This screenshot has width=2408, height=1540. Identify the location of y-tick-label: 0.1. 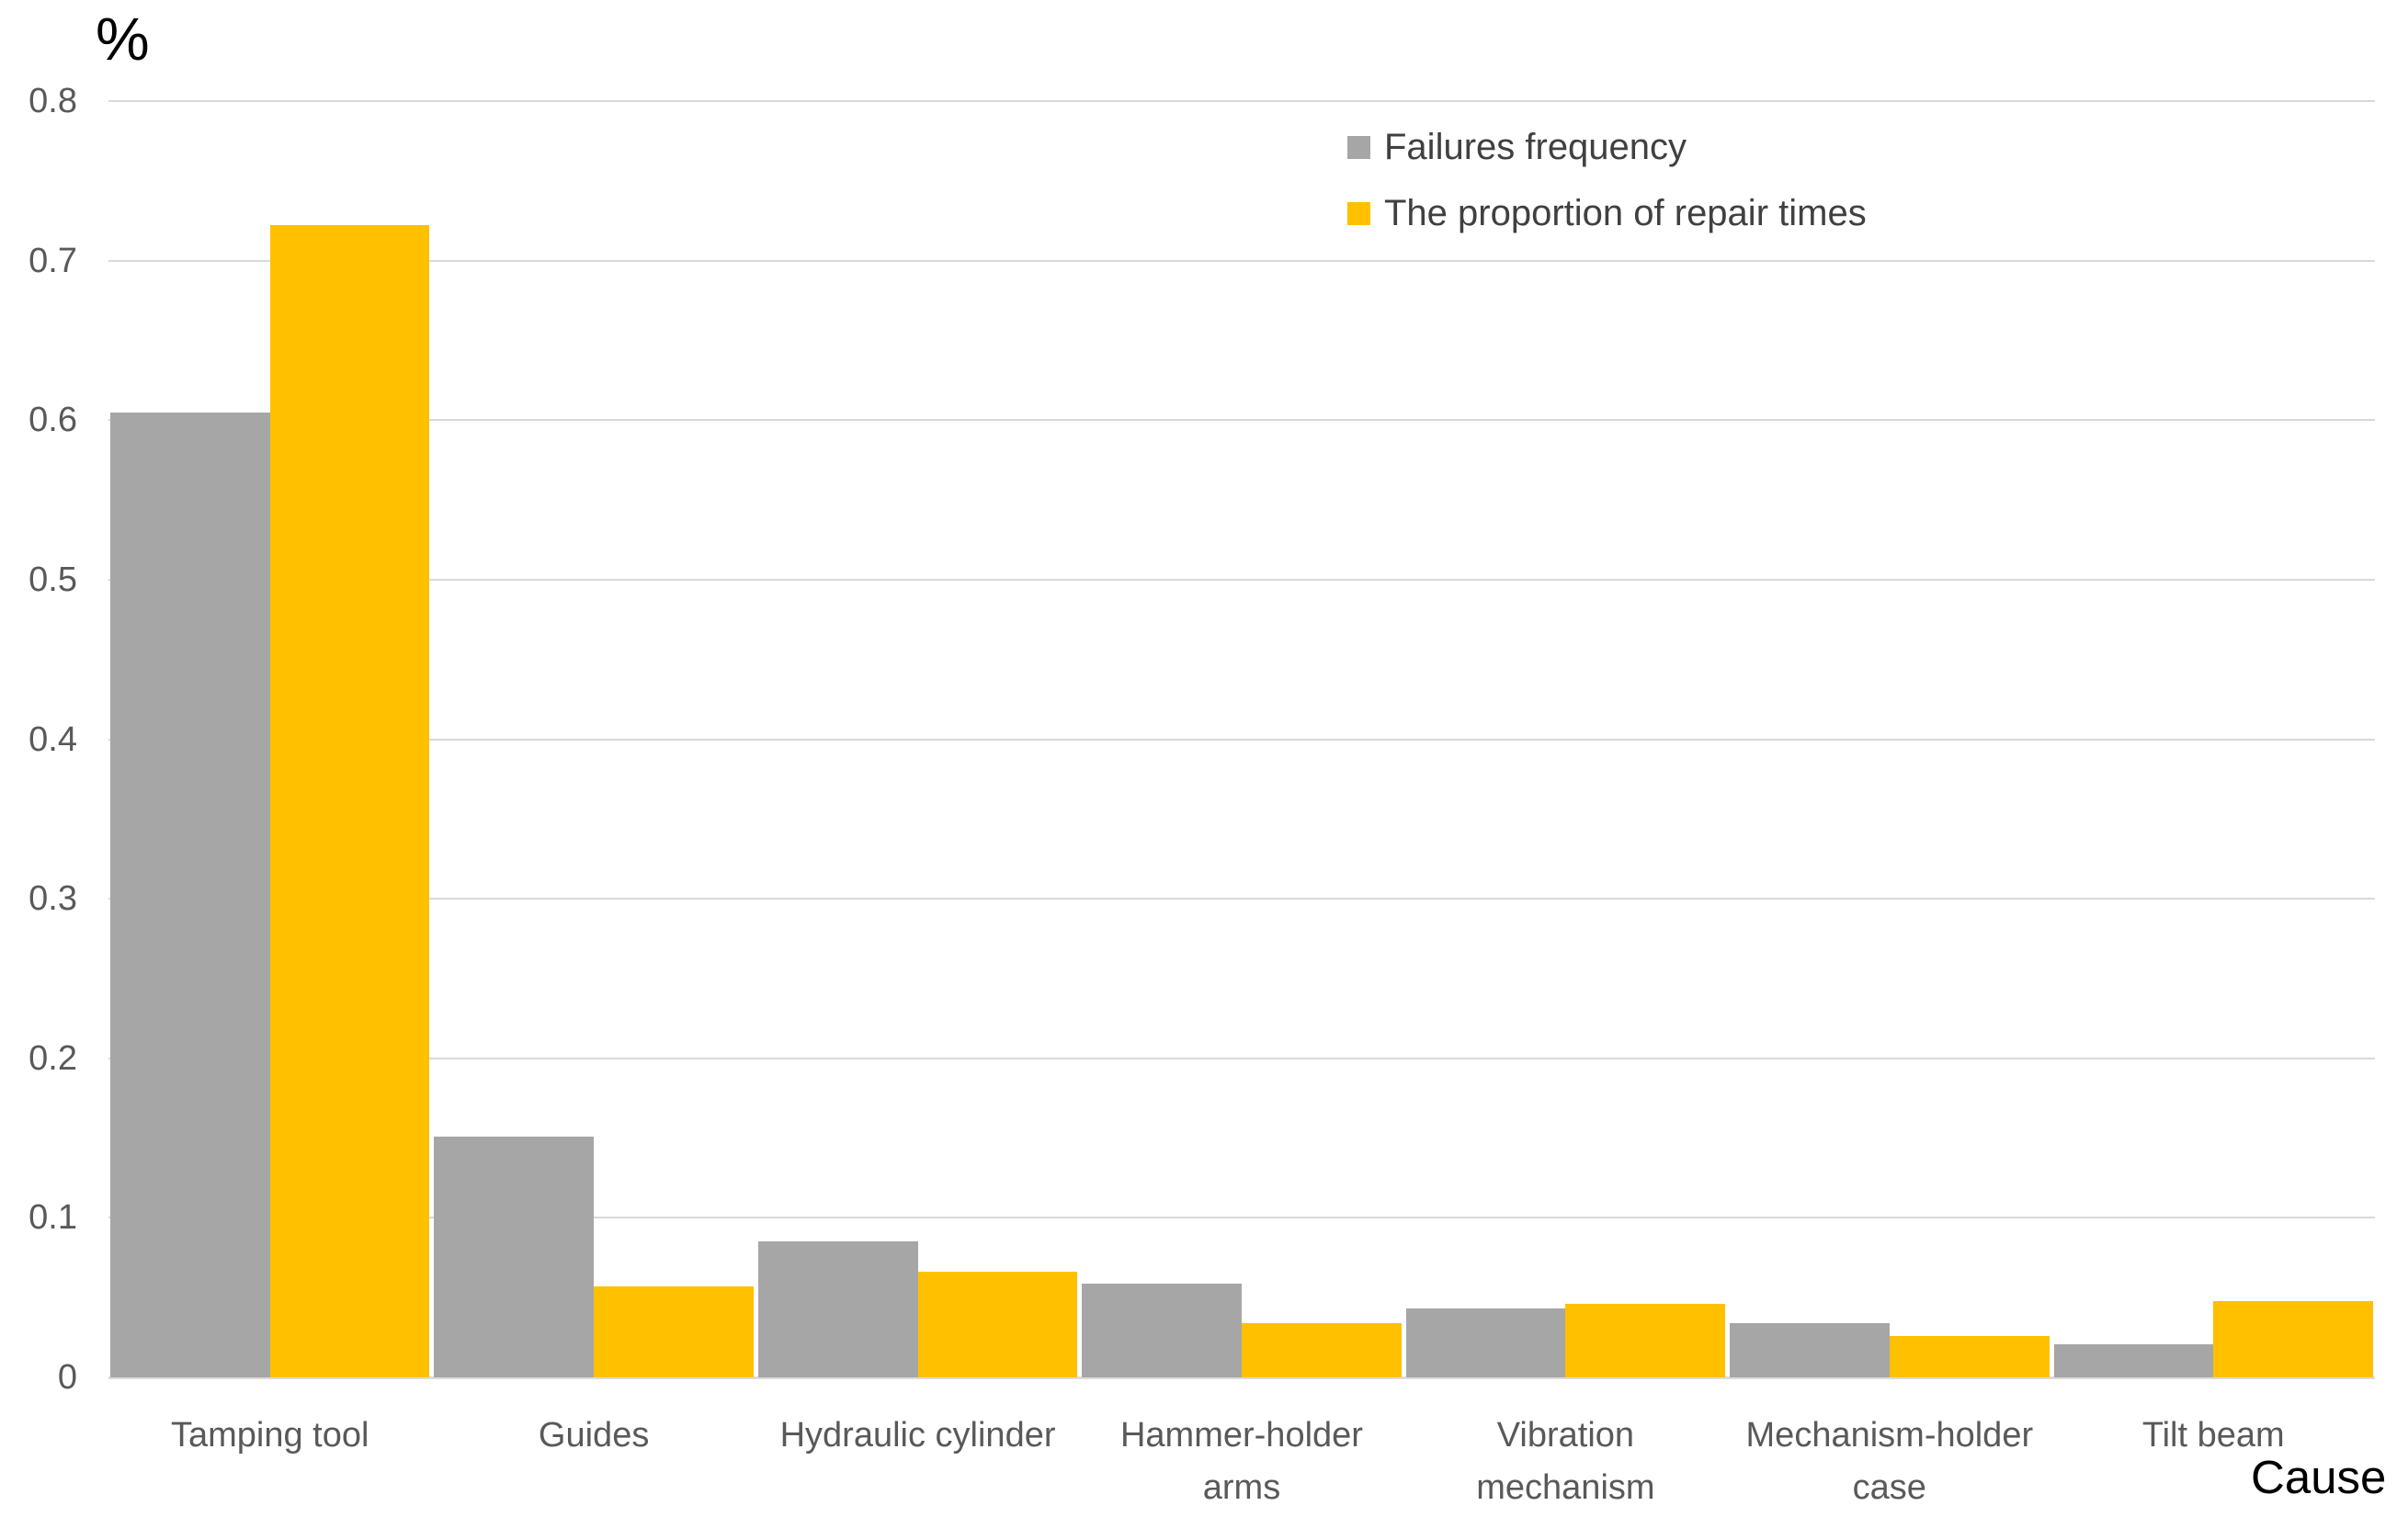
(52, 1218).